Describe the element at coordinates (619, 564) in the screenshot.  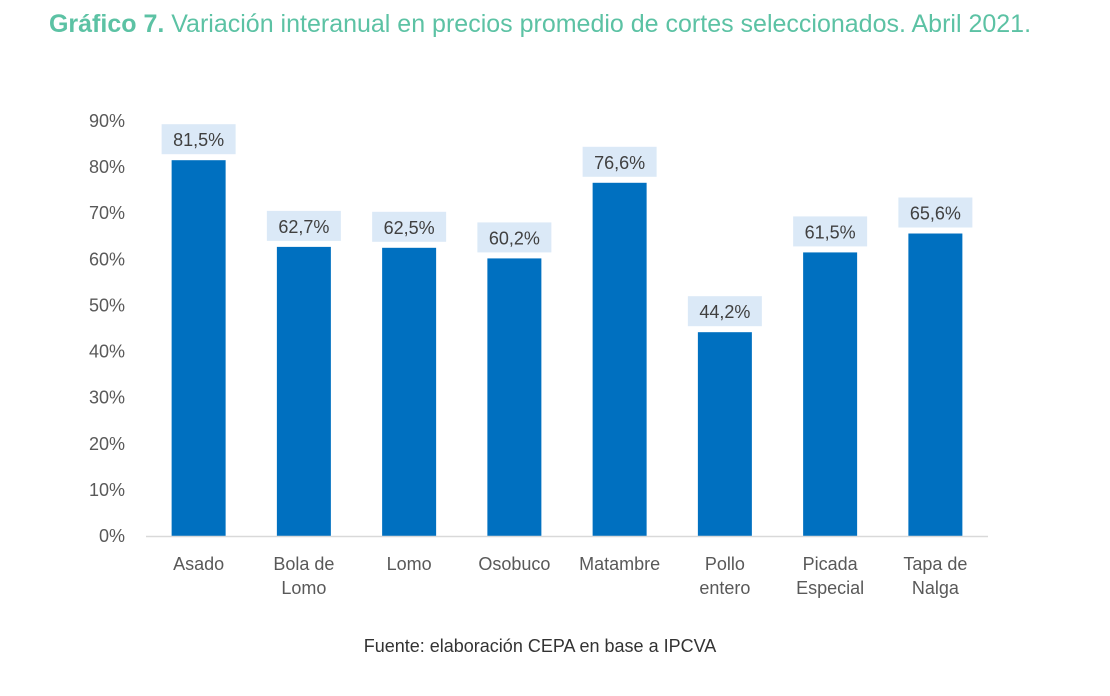
I see `x-tick-label: Matambre` at that location.